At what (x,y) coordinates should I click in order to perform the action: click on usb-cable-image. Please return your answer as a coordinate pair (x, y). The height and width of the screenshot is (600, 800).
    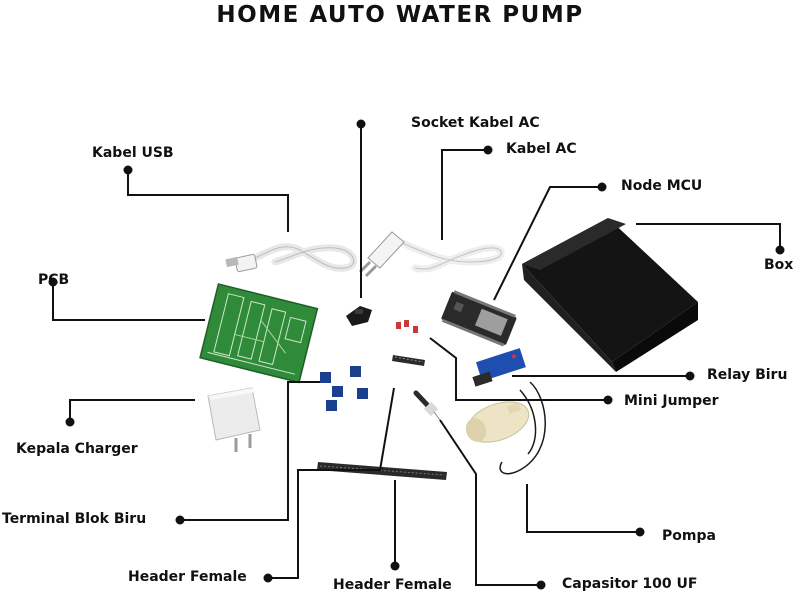
    Looking at the image, I should click on (291, 258).